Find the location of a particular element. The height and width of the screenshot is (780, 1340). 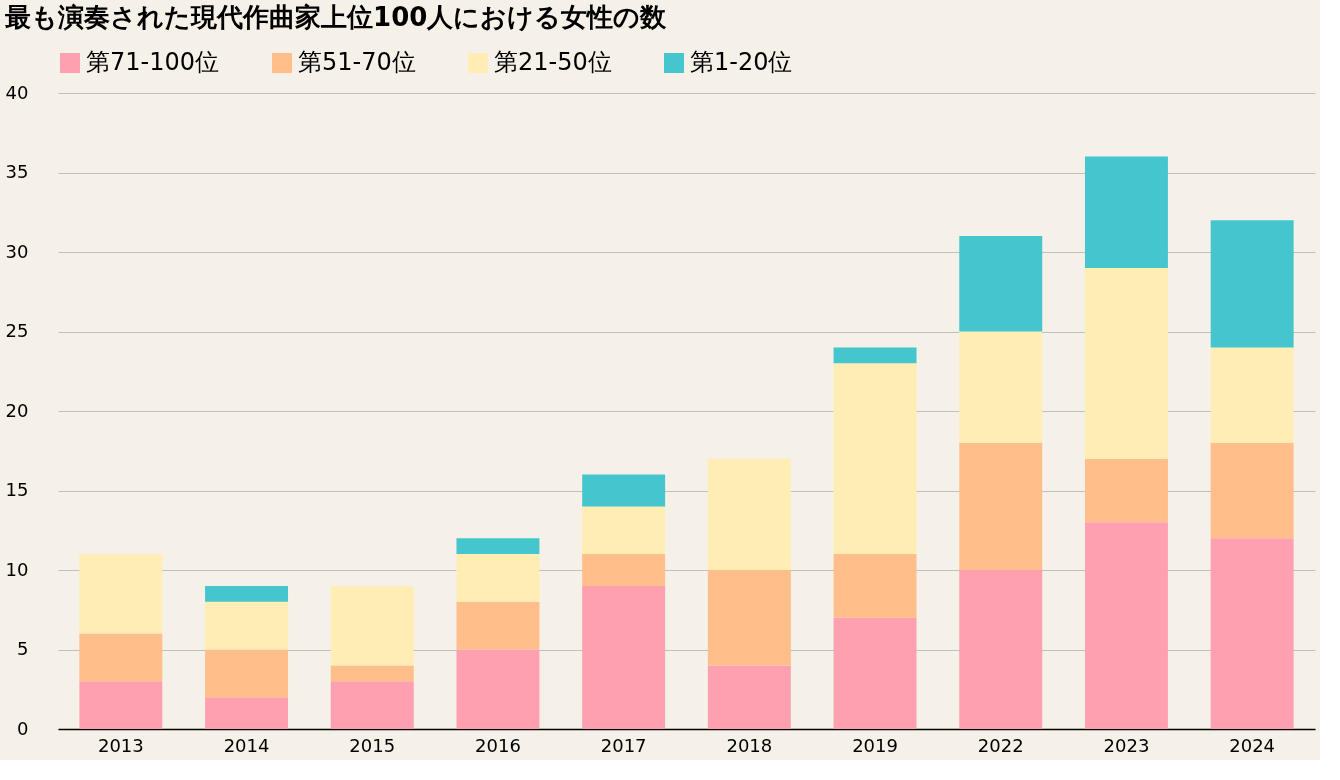

y-tick-label: 5 is located at coordinates (23, 648).